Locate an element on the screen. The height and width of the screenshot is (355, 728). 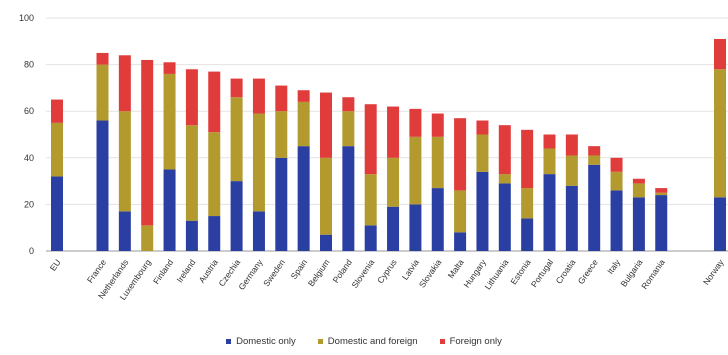
legend-item-foreign-only: Foreign only is located at coordinates (470, 341).